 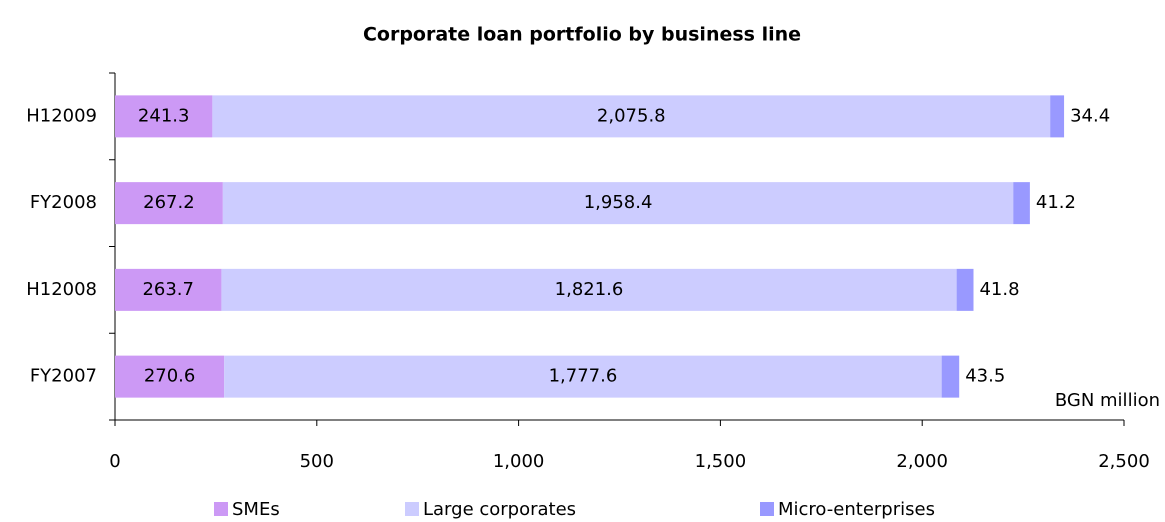 I want to click on data-label: 1,958.4, so click(x=618, y=202).